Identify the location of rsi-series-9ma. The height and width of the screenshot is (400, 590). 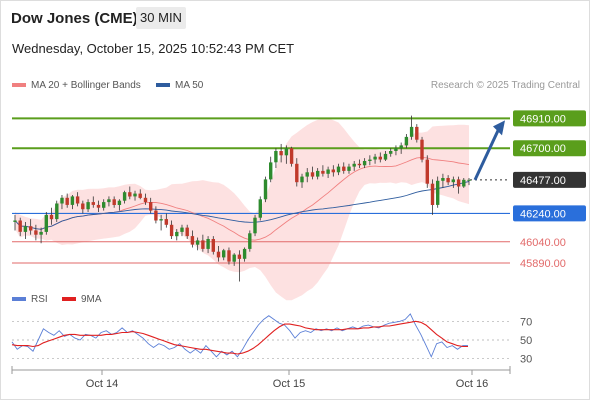
(239, 337).